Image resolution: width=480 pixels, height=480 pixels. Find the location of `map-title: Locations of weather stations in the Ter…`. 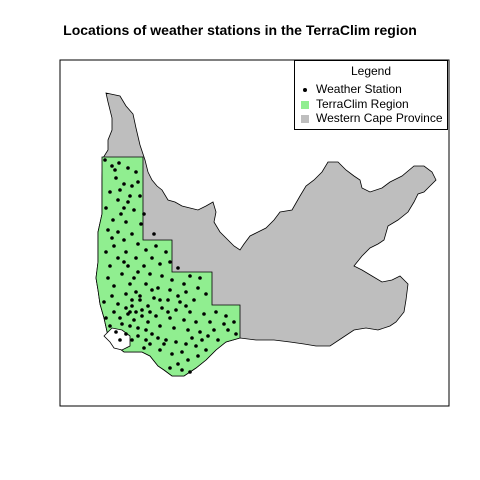

map-title: Locations of weather stations in the Ter… is located at coordinates (240, 30).